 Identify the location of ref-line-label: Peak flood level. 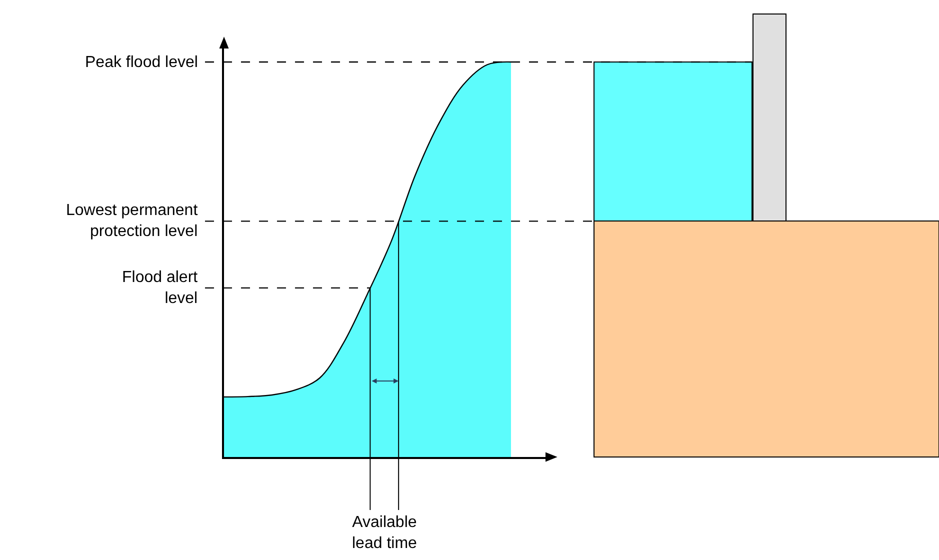
(141, 62).